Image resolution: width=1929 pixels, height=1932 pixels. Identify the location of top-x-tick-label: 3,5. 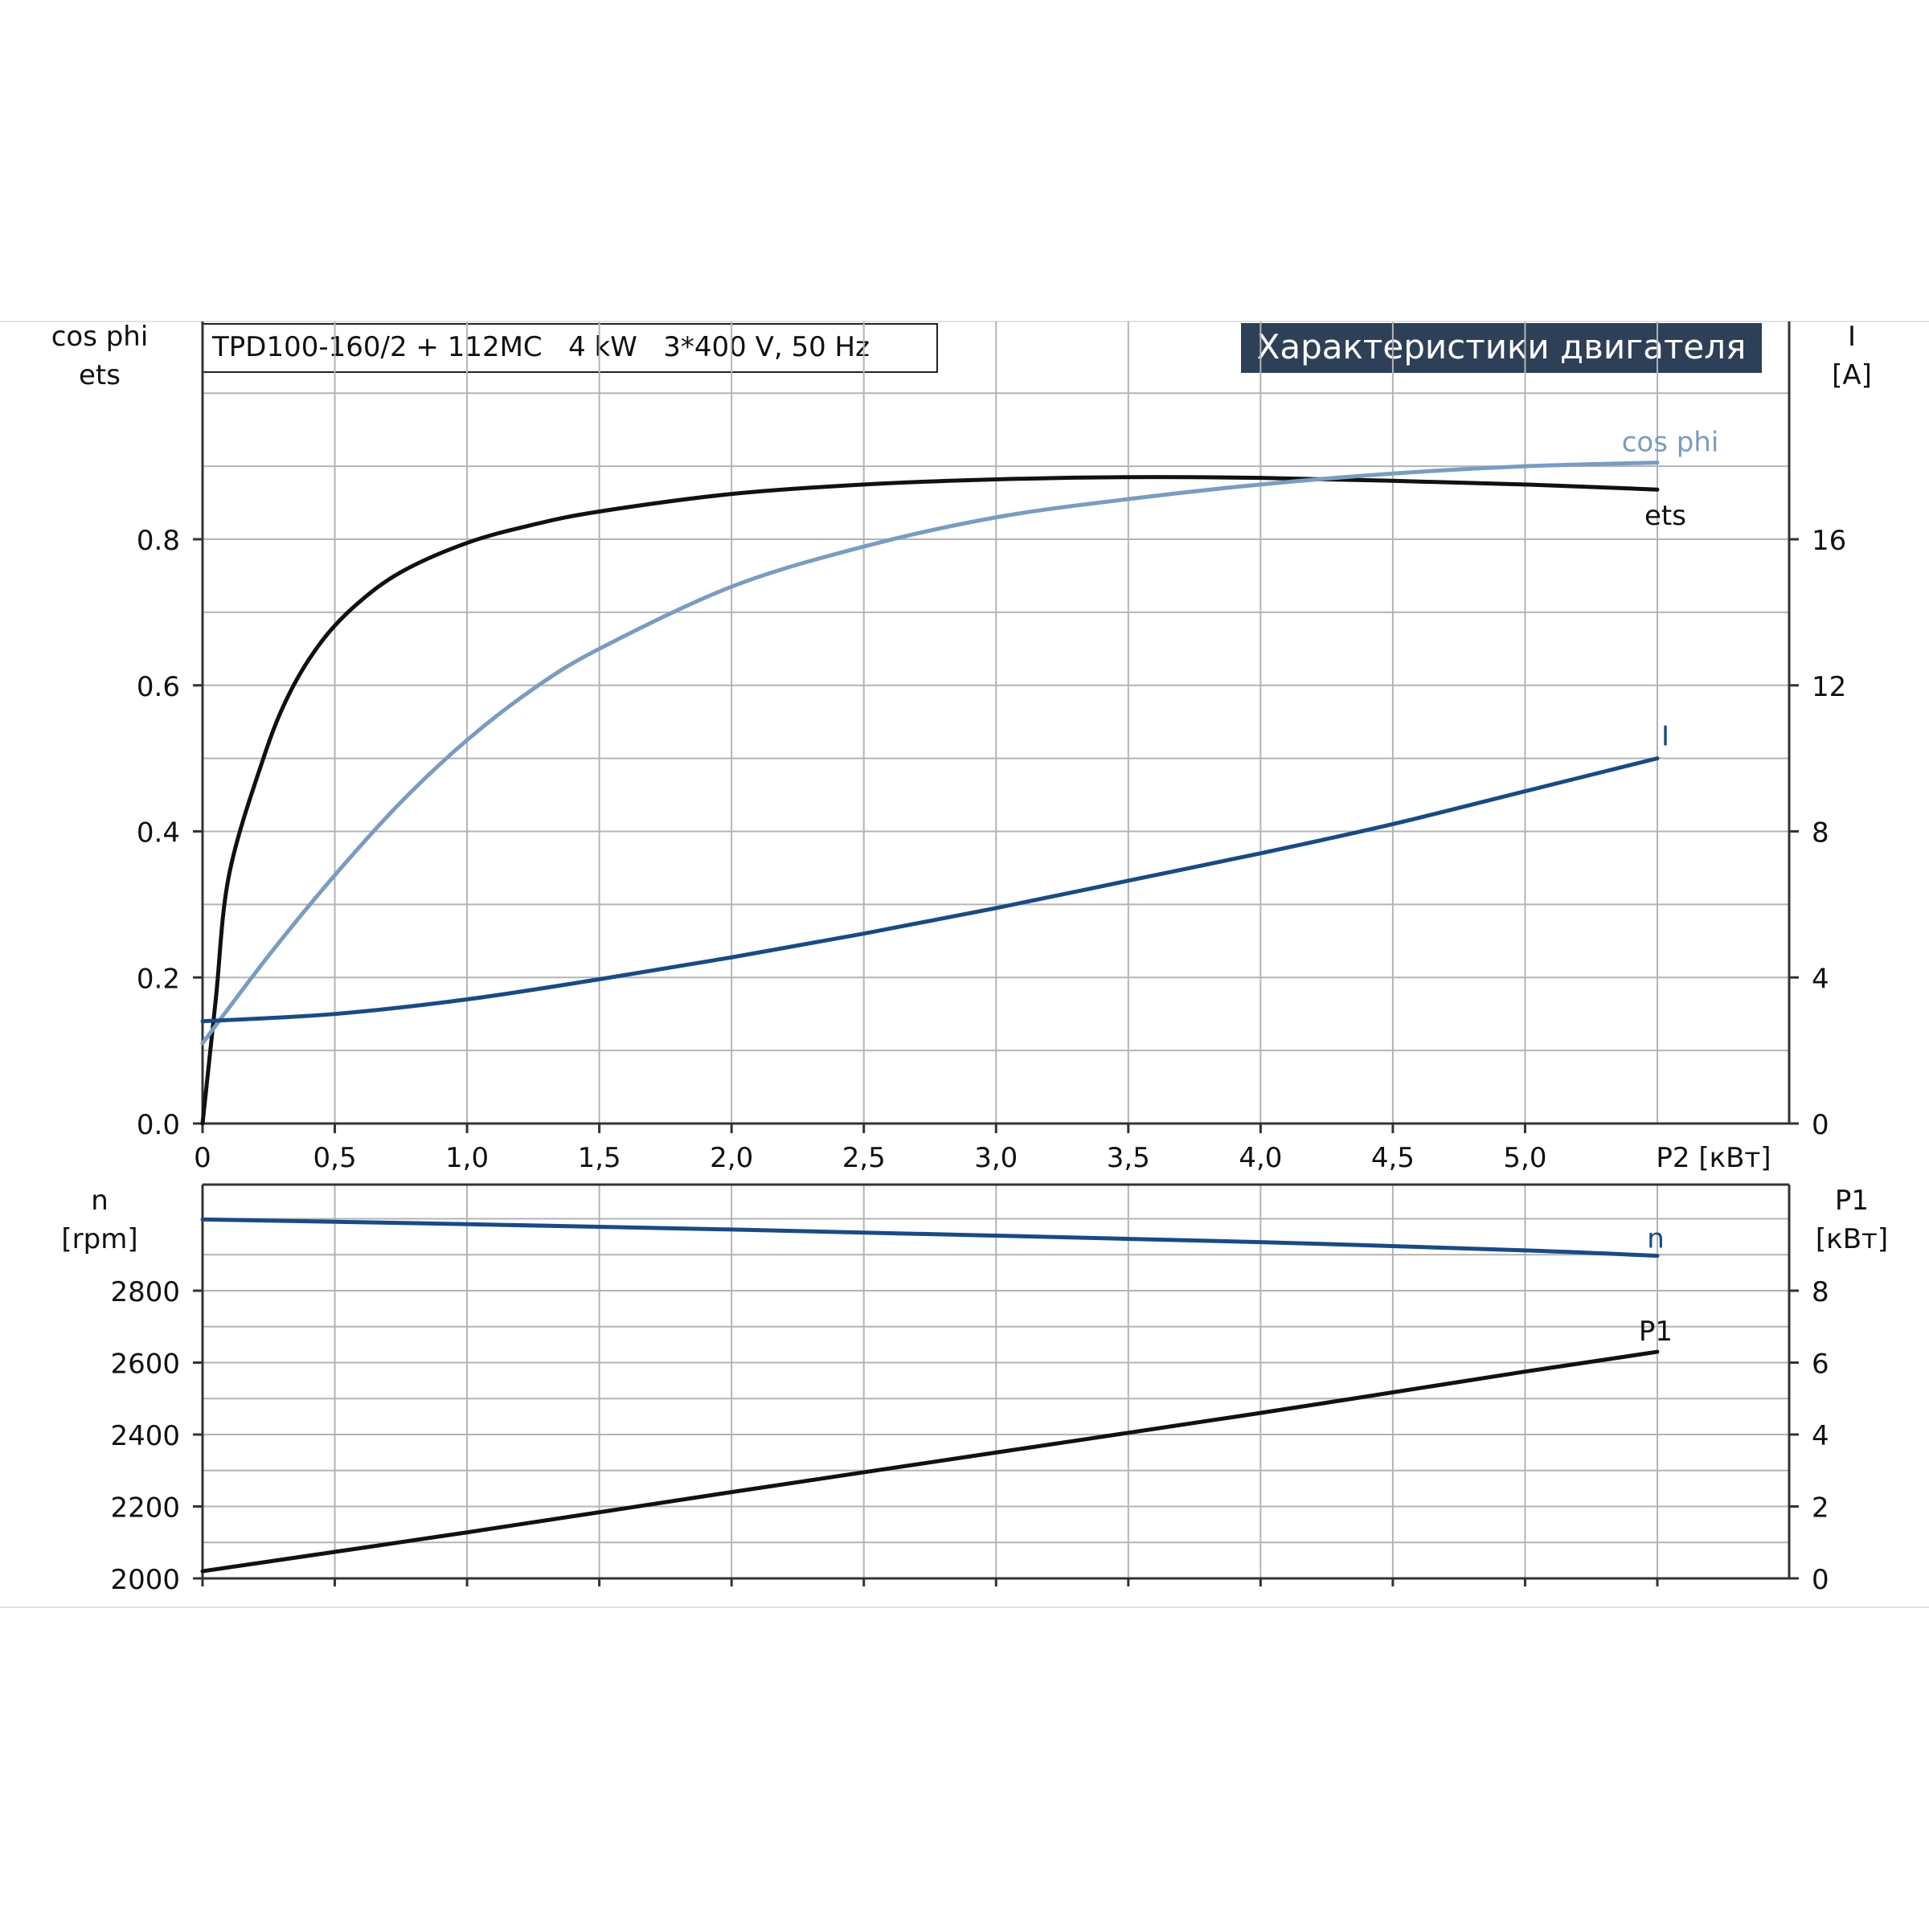
(1128, 1158).